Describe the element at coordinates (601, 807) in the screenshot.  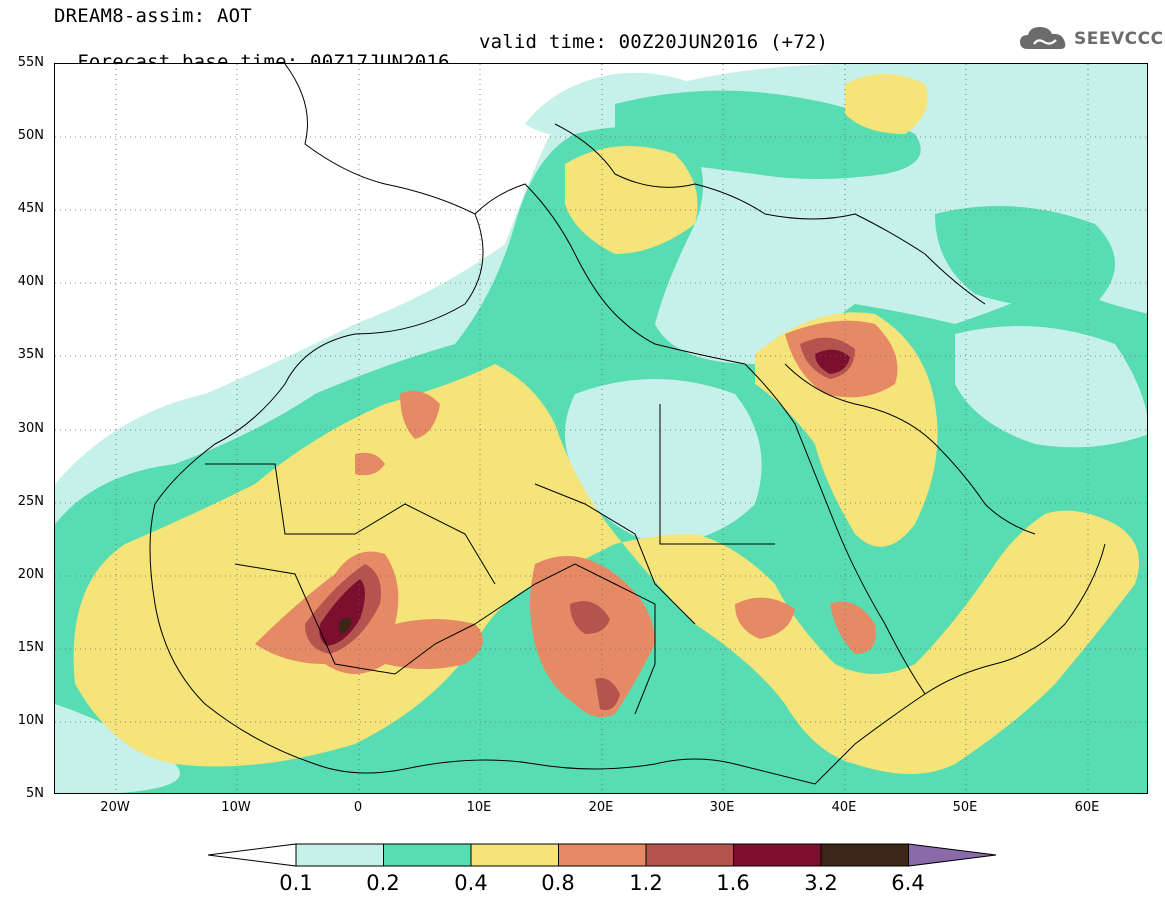
I see `lon-label-20e: 20E` at that location.